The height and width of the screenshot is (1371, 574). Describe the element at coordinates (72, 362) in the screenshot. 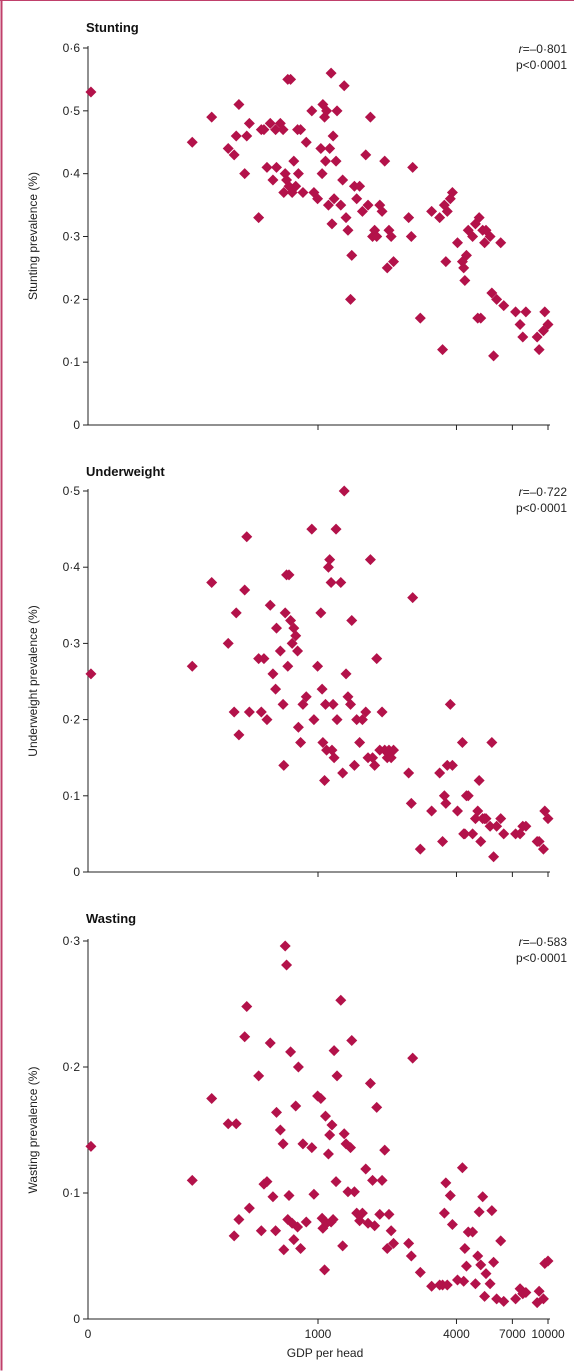

I see `y-tick-label: 0·1` at that location.